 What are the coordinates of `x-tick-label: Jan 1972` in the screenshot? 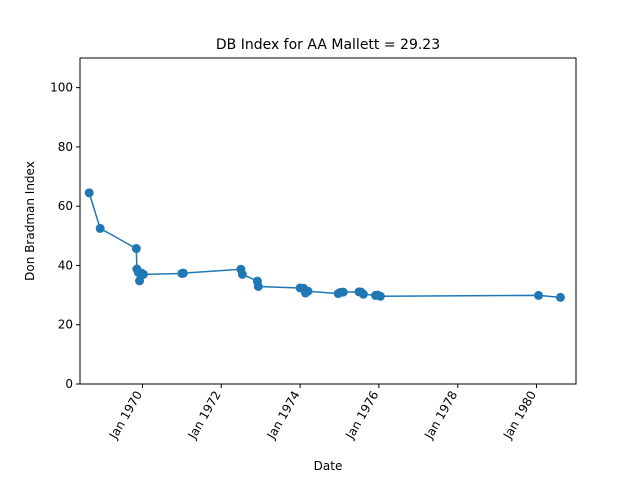 It's located at (204, 416).